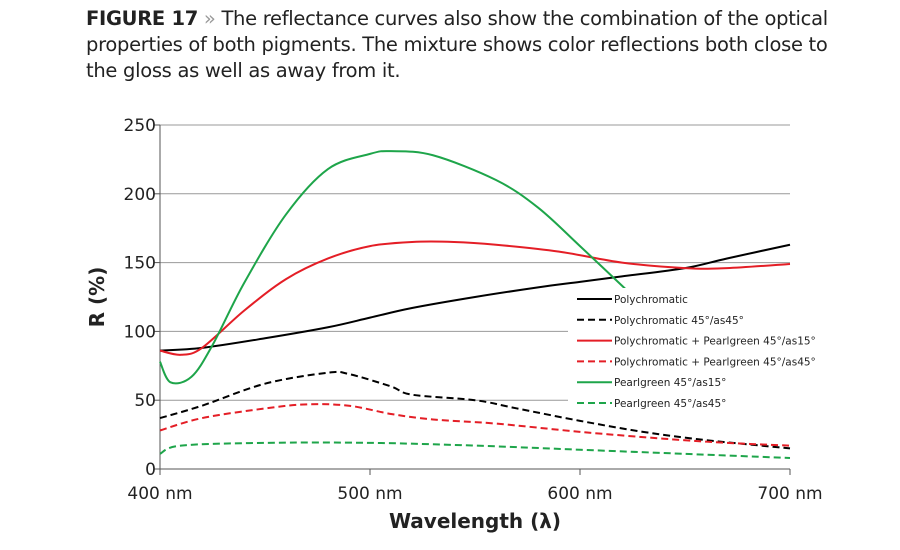 This screenshot has height=550, width=900. What do you see at coordinates (142, 18) in the screenshot?
I see `figure-label: FIGURE 17` at bounding box center [142, 18].